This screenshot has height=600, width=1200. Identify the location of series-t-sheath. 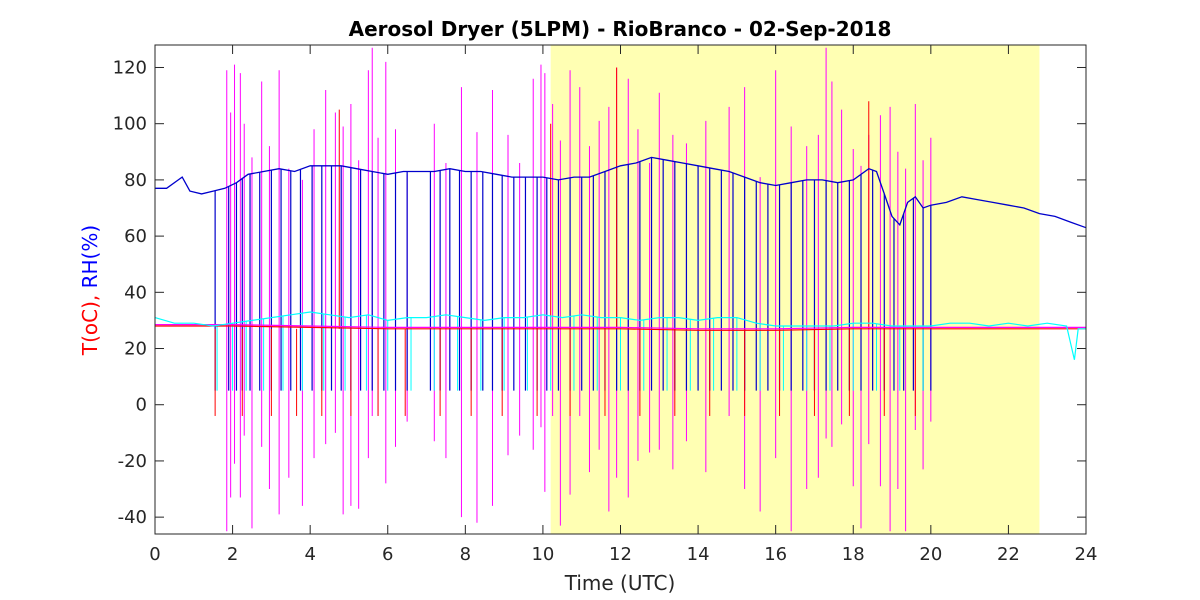
(620, 327).